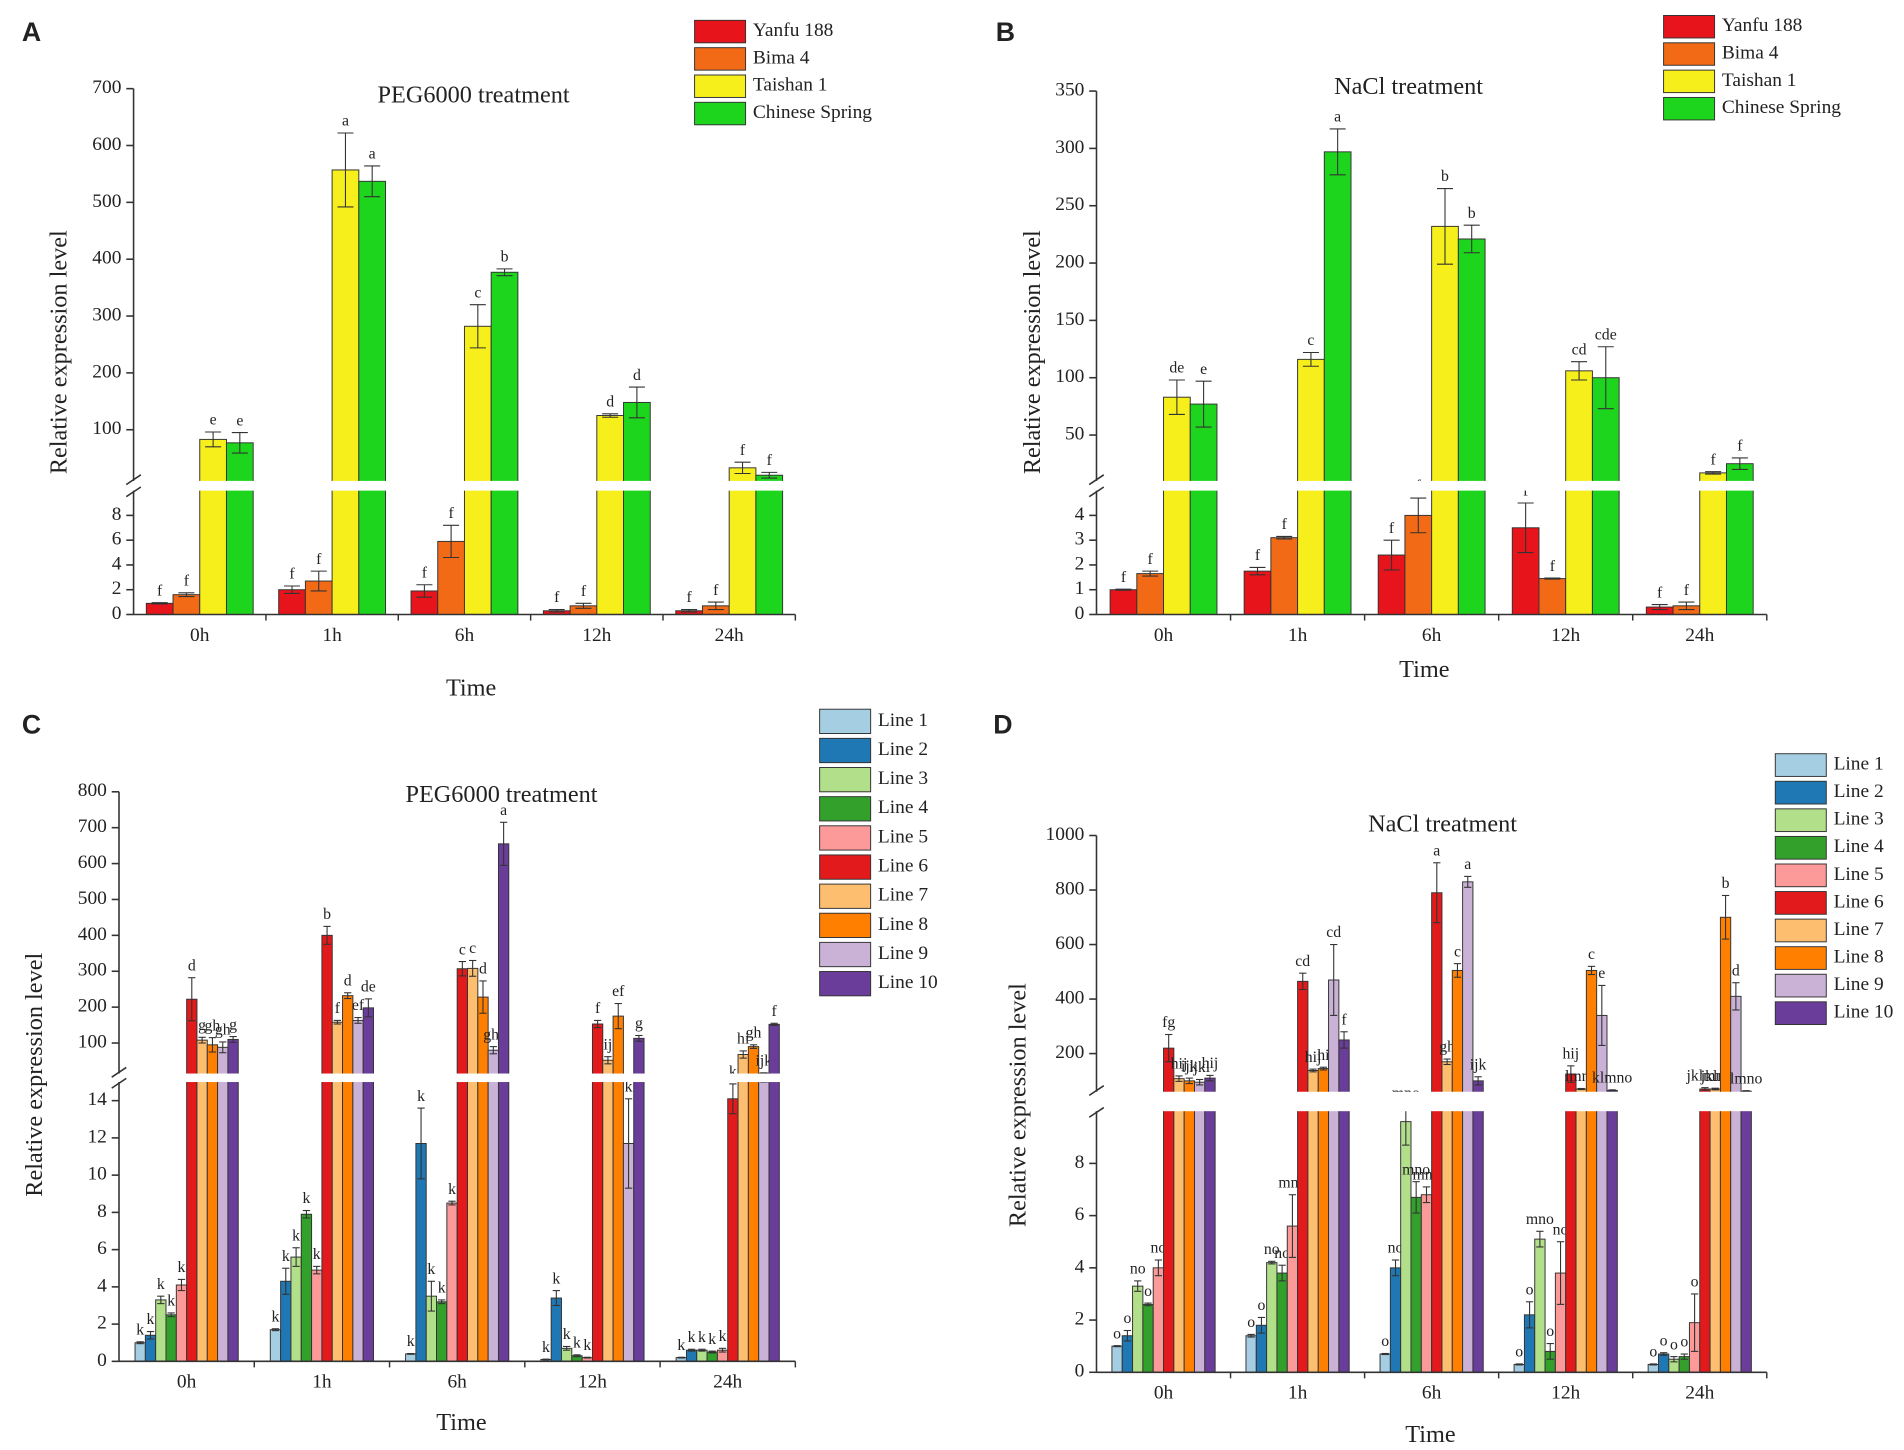 The image size is (1904, 1450). Describe the element at coordinates (1298, 635) in the screenshot. I see `x-tick-label: 1h` at that location.